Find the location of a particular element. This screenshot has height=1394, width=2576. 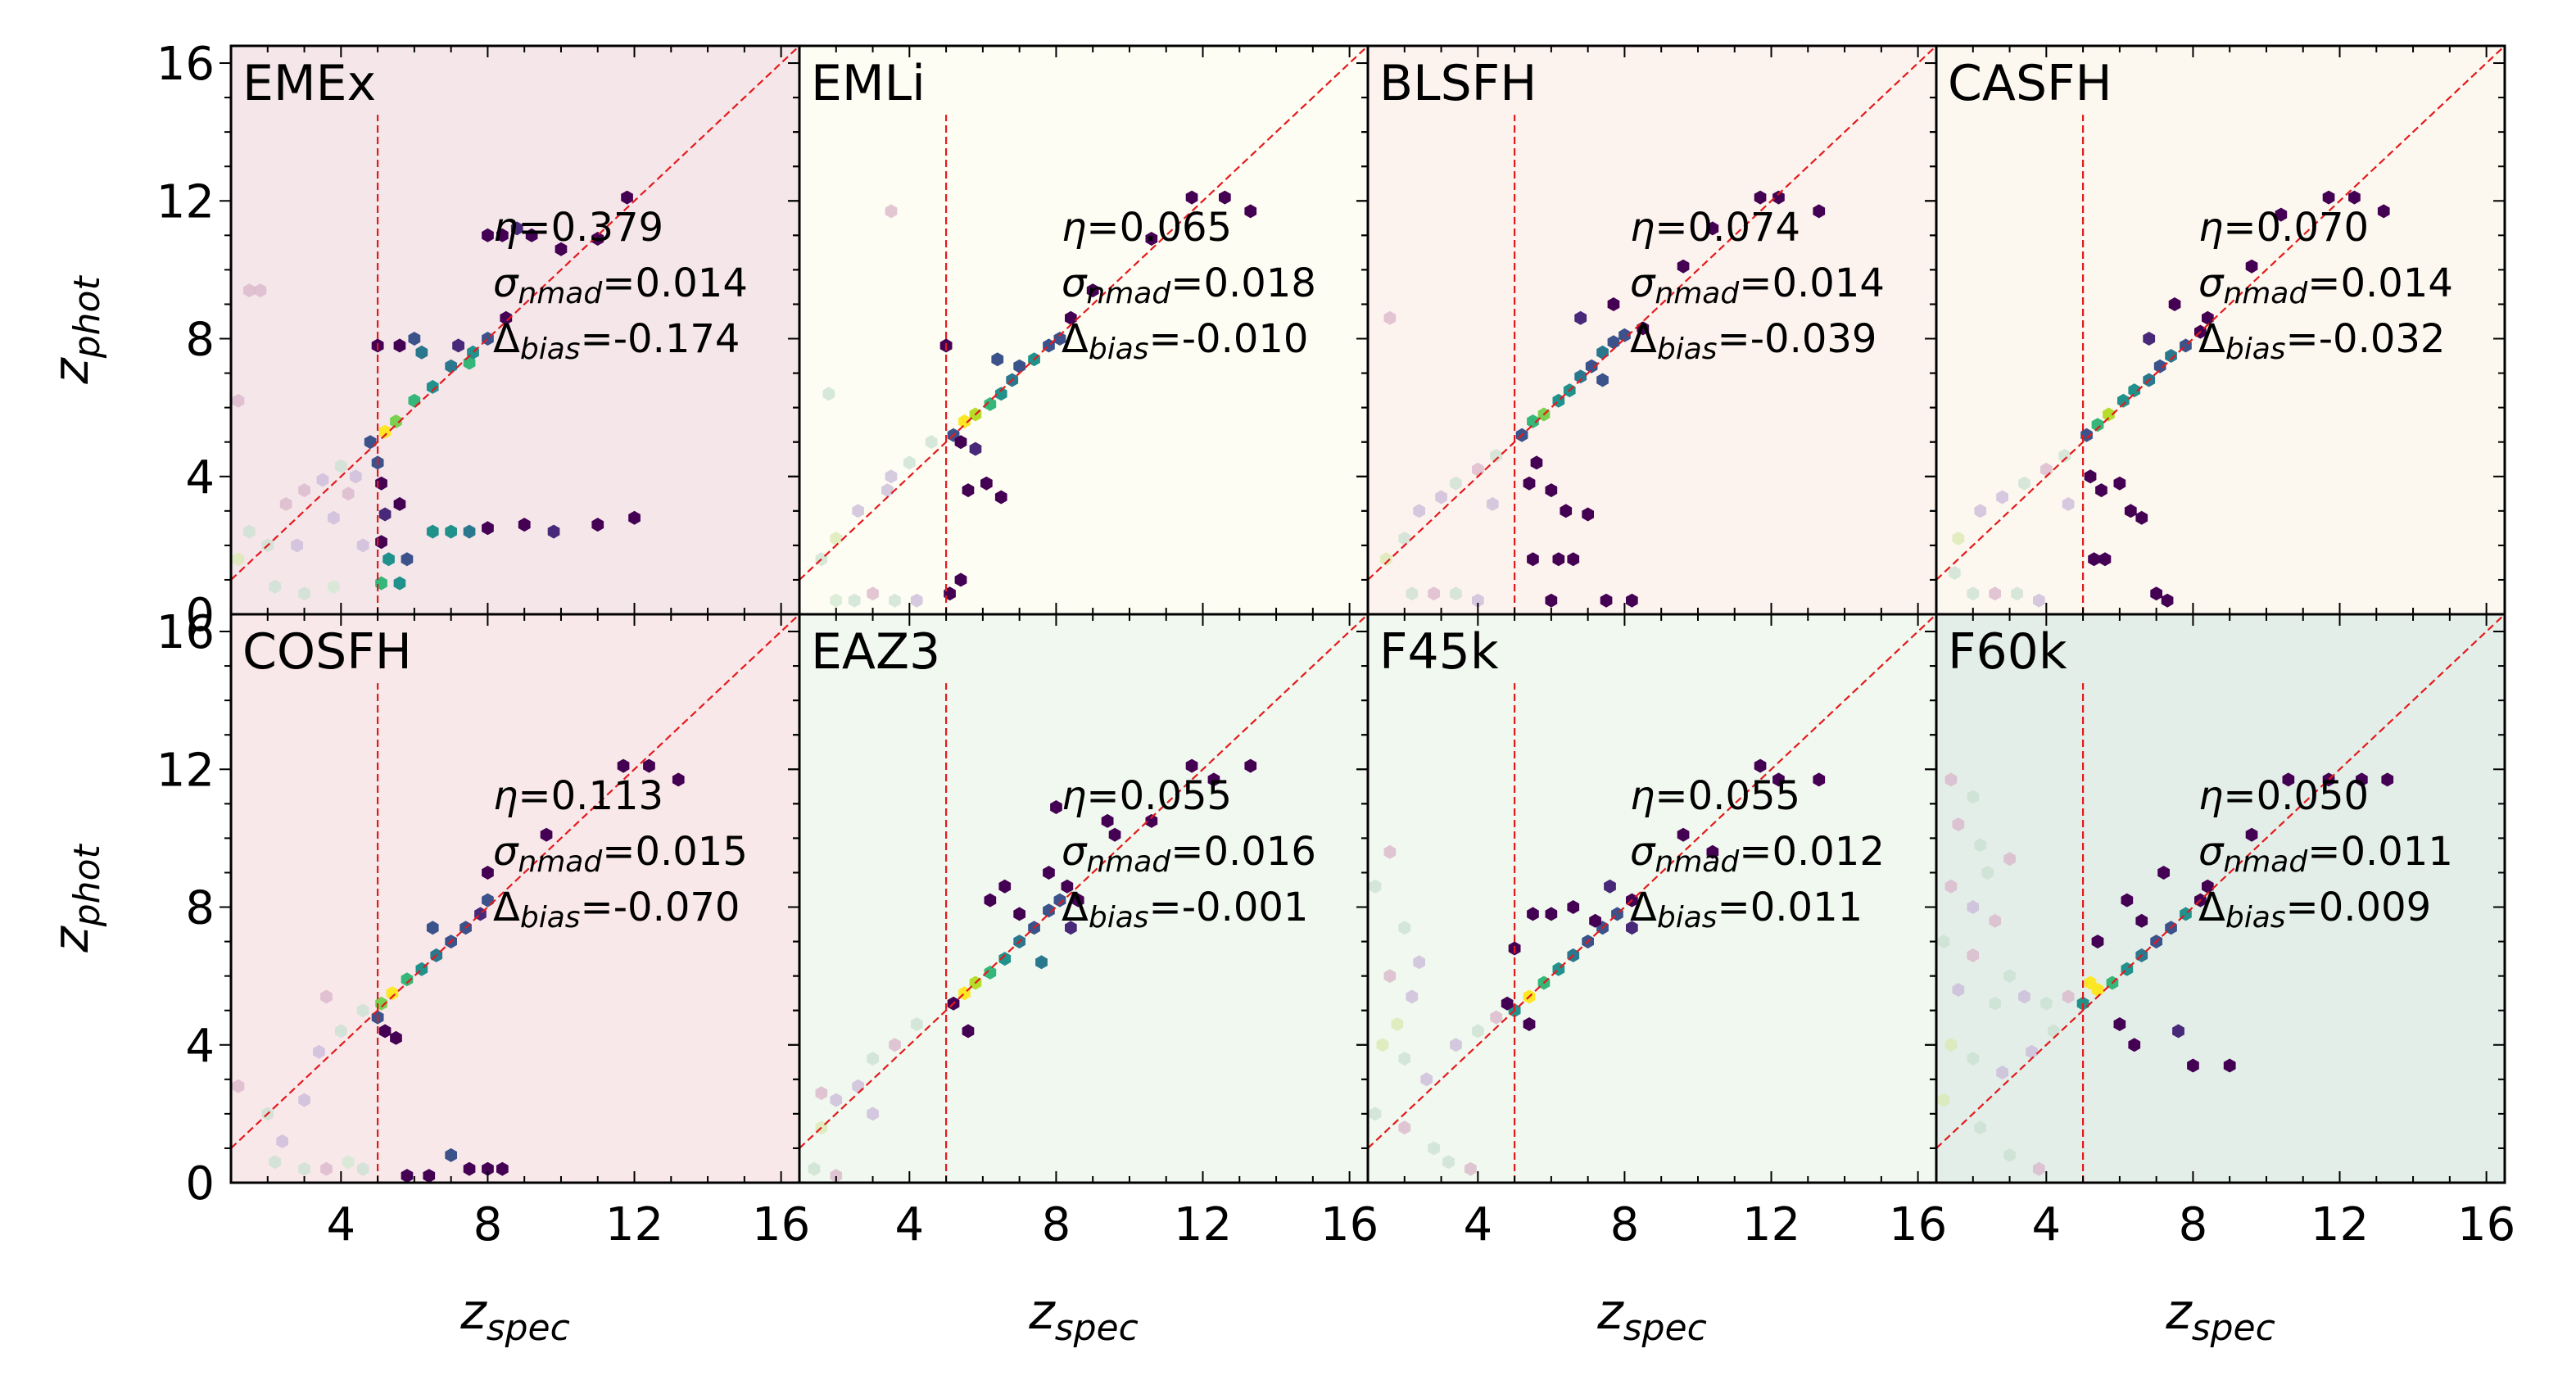

stat-sigma-nmad: σnmad=0.014 is located at coordinates (1757, 285).